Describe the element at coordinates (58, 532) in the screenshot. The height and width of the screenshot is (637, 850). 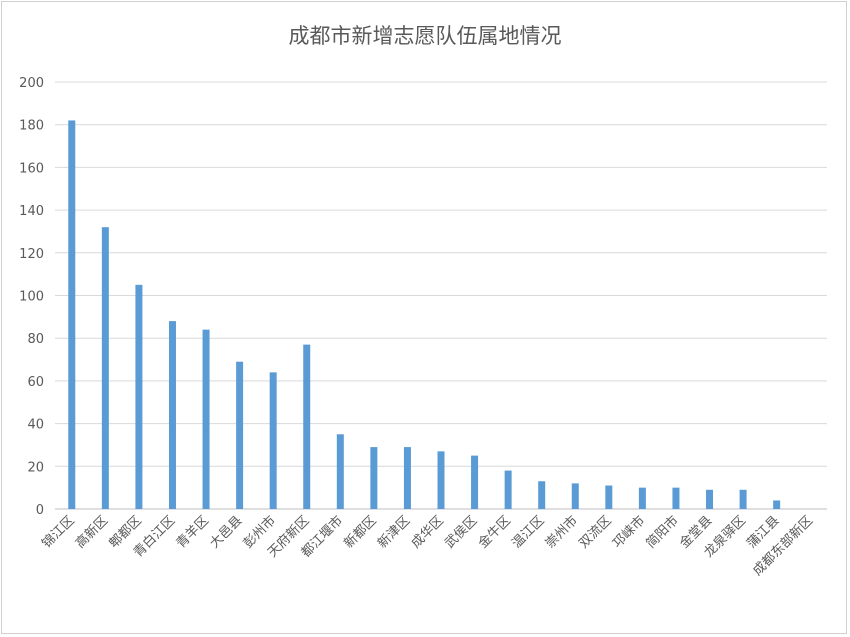
I see `x-tick-label: 锦江区` at that location.